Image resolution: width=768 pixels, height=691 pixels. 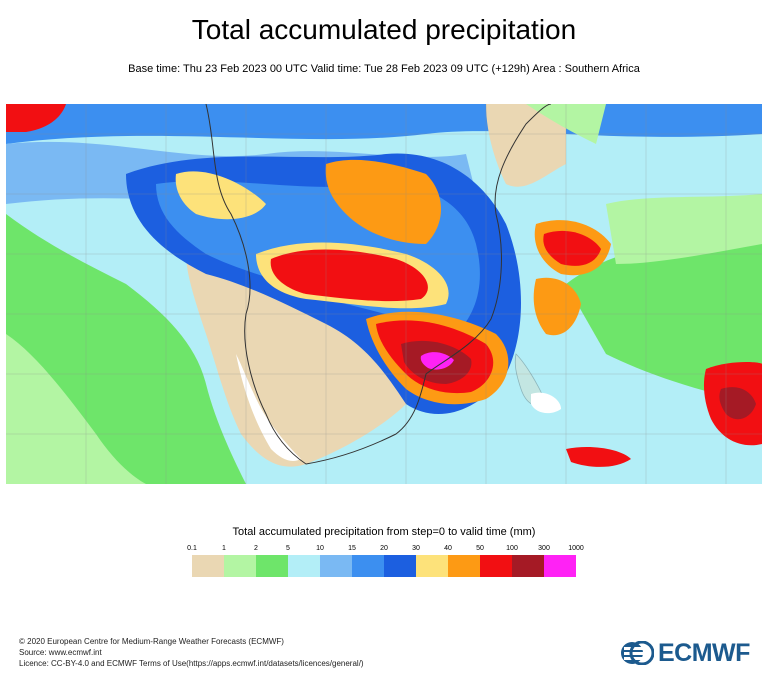 I want to click on legend-tick-label: 50, so click(x=480, y=548).